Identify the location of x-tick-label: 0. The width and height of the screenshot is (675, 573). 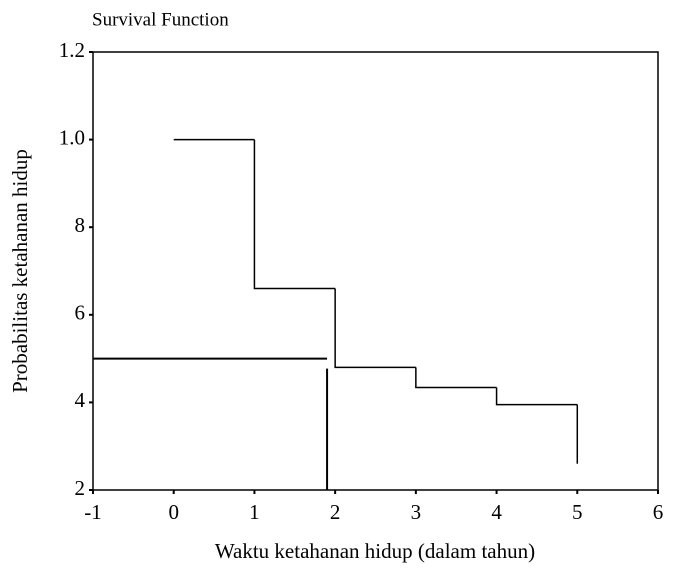
(173, 512).